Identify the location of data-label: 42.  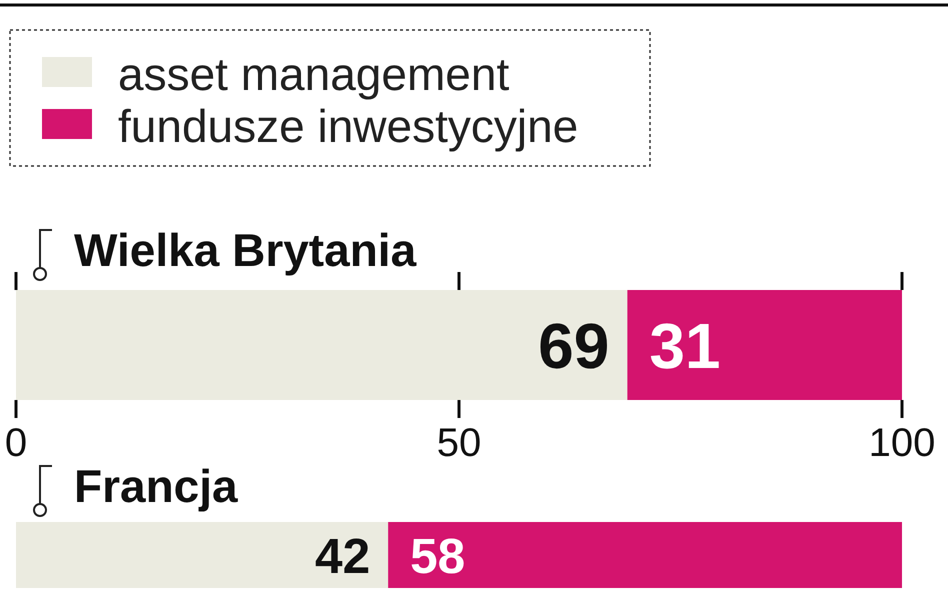
(342, 556).